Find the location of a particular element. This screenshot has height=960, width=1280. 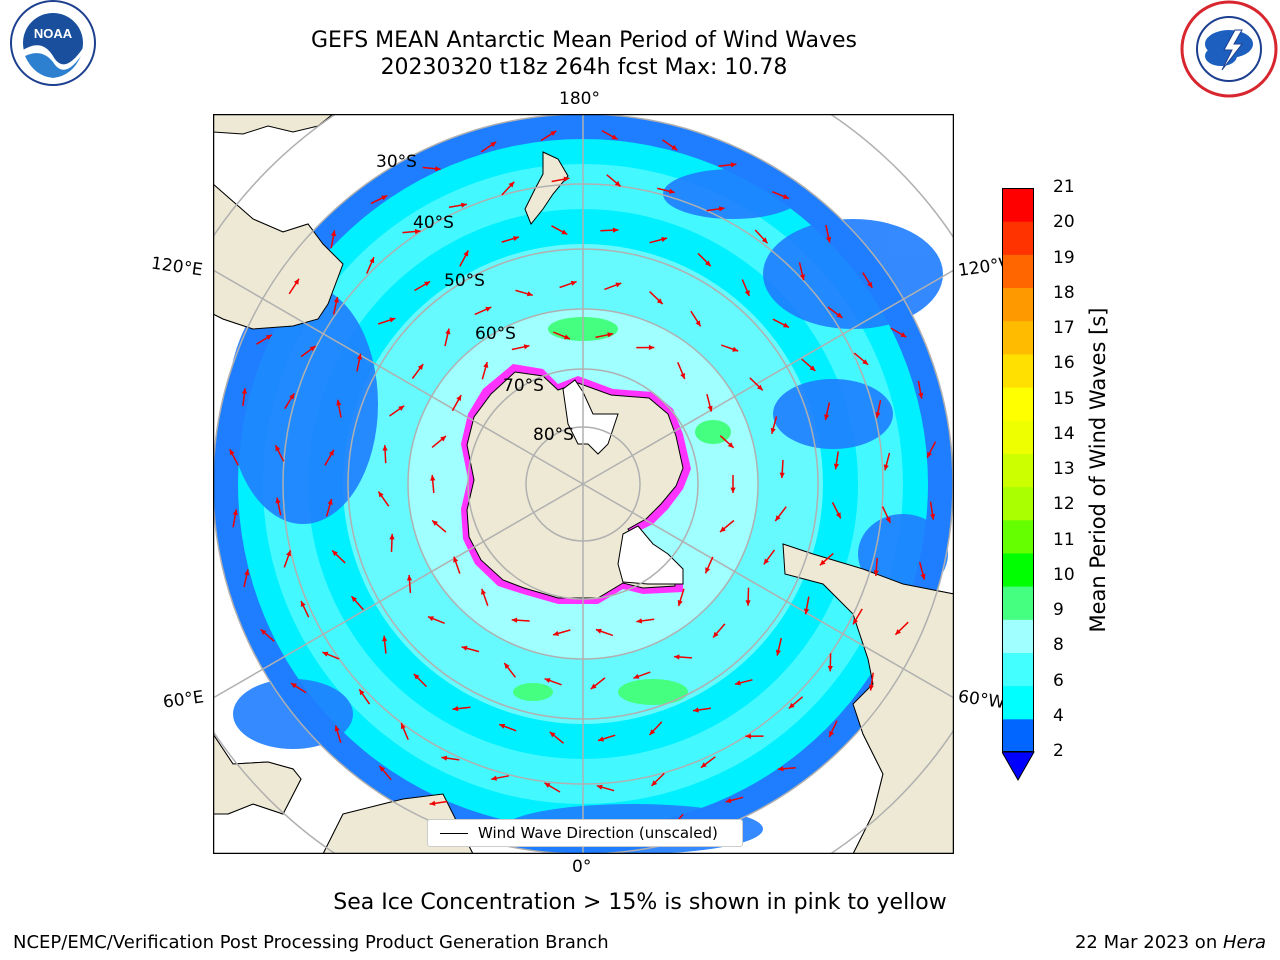

colorbar is located at coordinates (1021, 488).